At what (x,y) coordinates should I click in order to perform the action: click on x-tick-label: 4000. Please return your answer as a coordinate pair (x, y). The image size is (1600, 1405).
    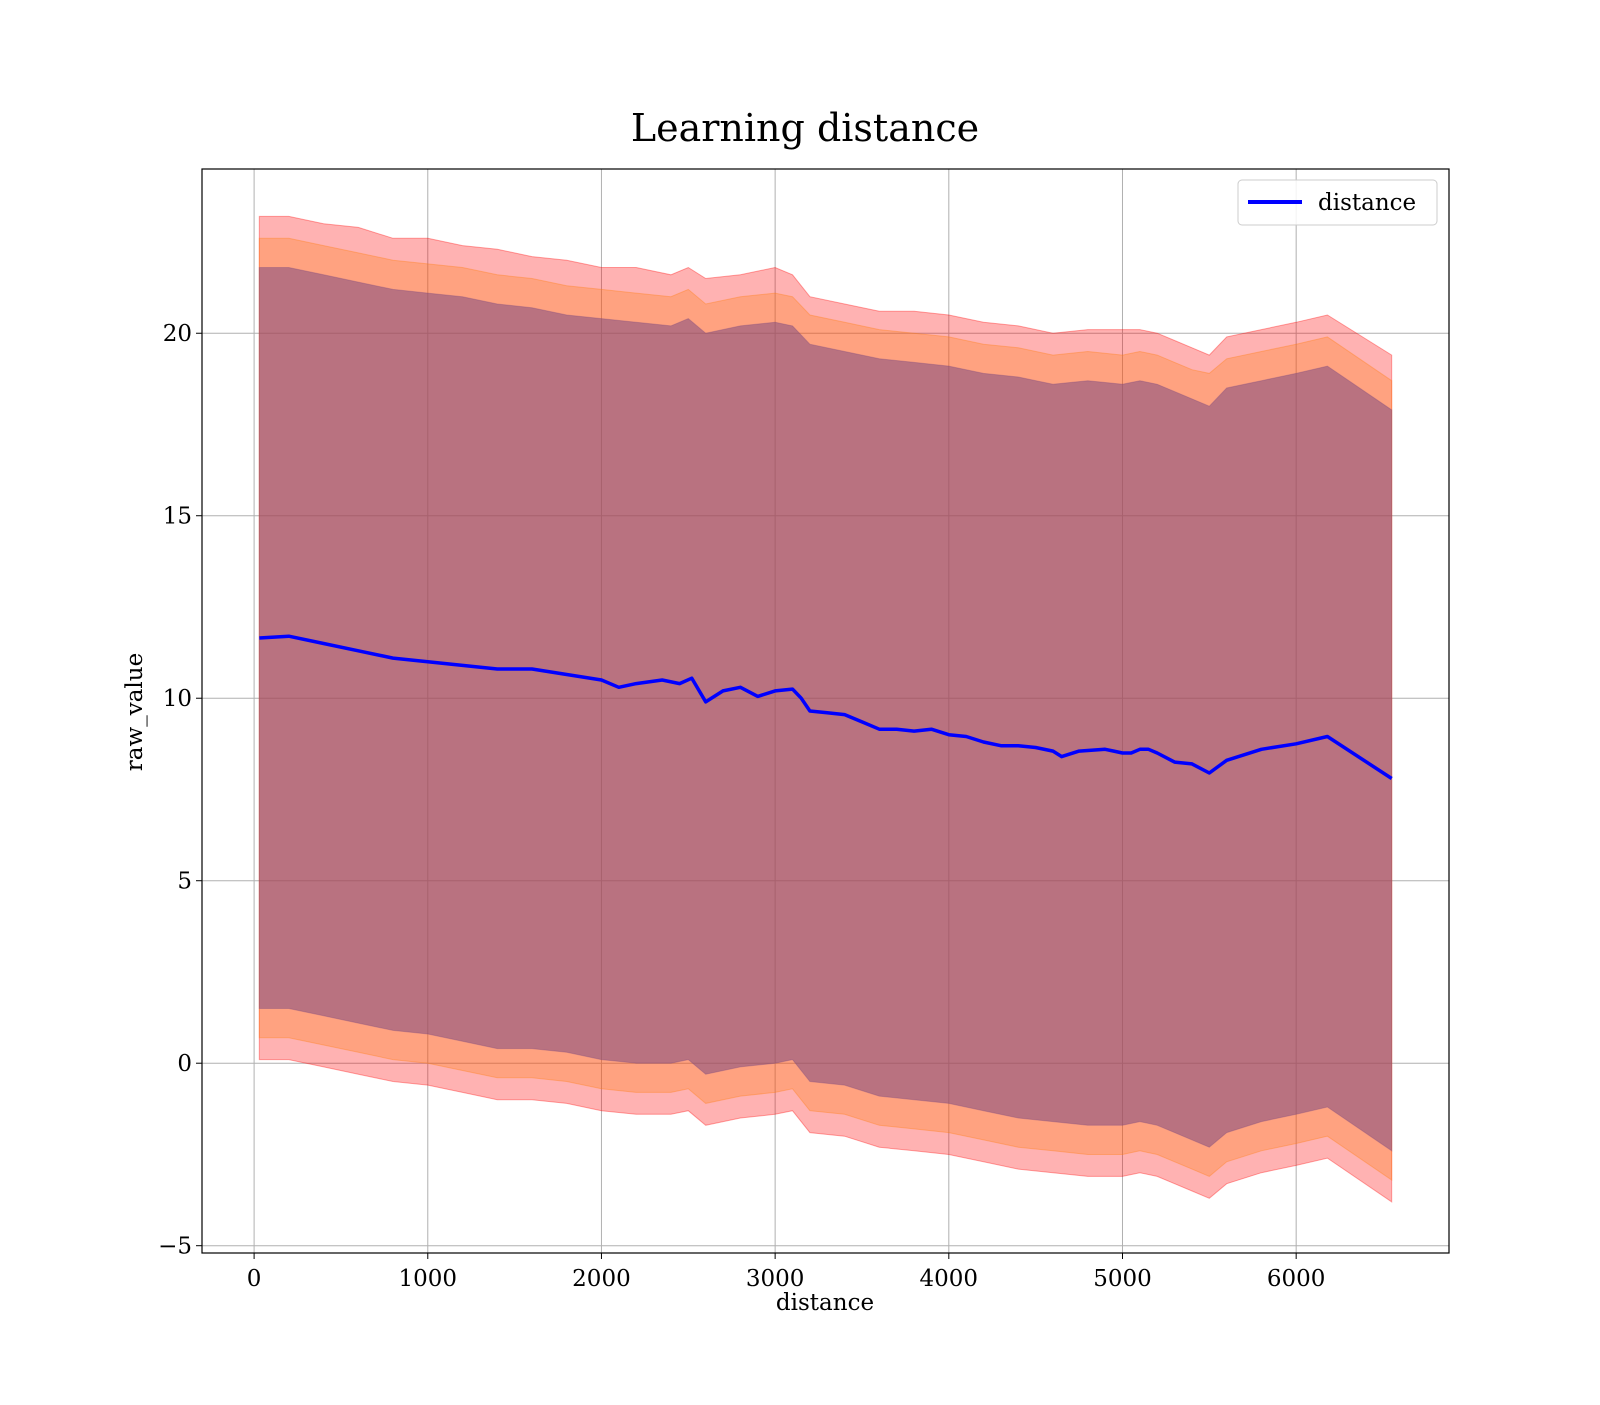
    Looking at the image, I should click on (949, 1279).